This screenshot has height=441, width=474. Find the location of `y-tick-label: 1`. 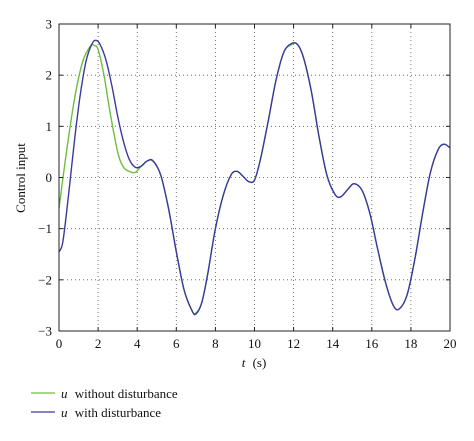

y-tick-label: 1 is located at coordinates (49, 126).